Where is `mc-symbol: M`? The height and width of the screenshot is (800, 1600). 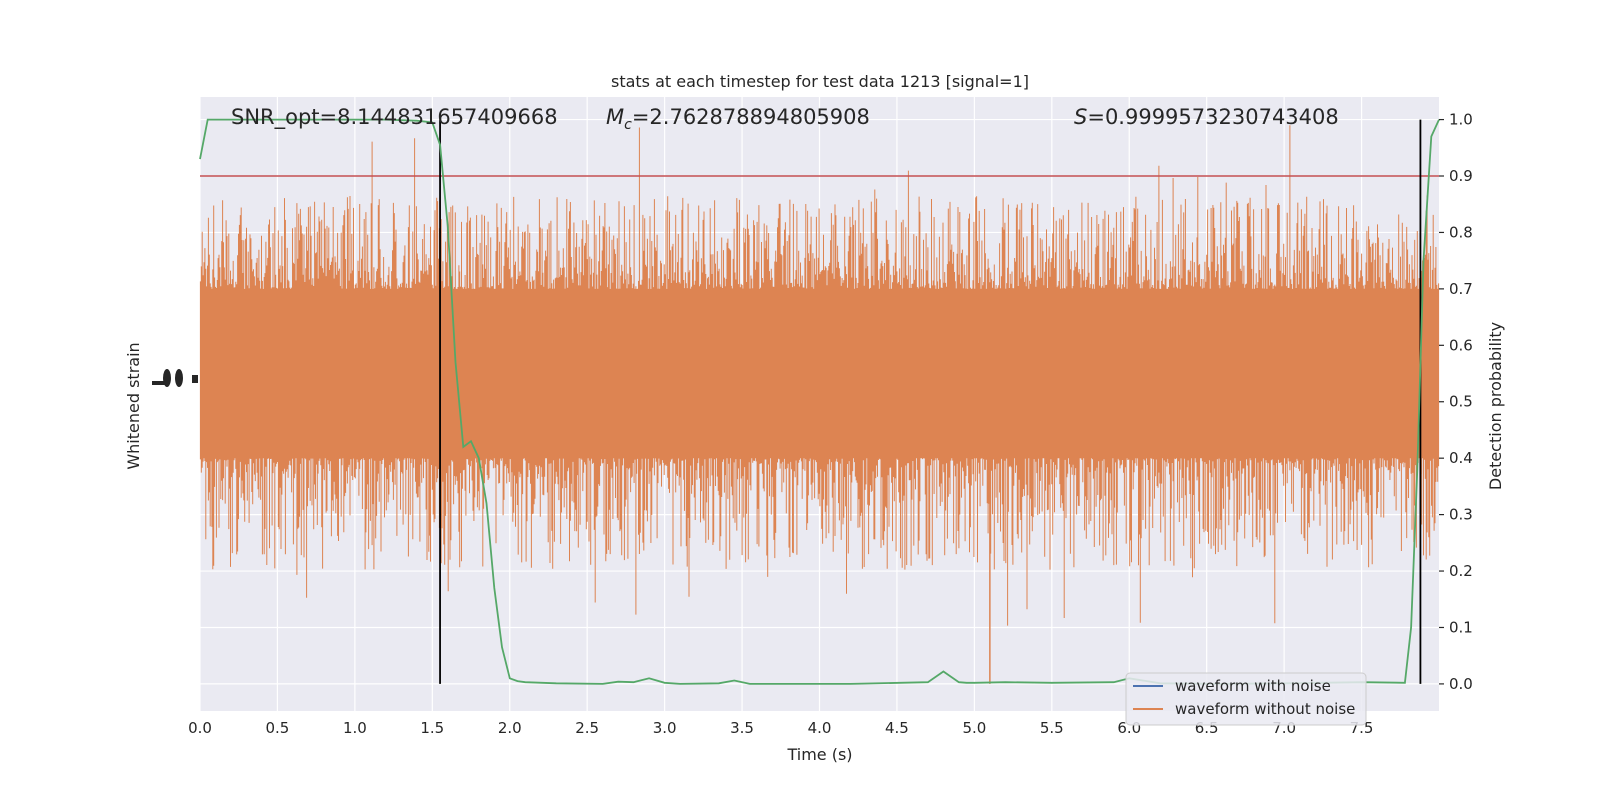 mc-symbol: M is located at coordinates (615, 117).